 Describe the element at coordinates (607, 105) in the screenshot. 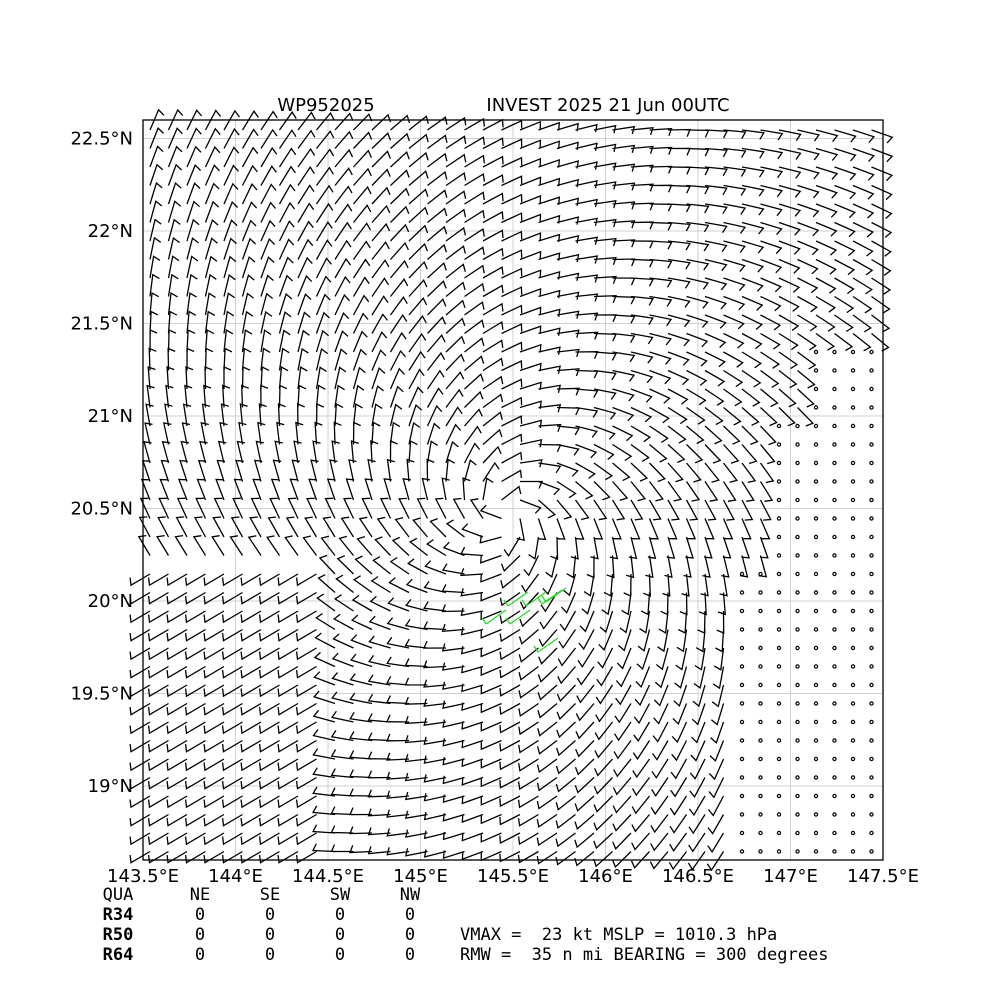

I see `title-right: INVEST 2025 21 Jun 00UTC` at that location.